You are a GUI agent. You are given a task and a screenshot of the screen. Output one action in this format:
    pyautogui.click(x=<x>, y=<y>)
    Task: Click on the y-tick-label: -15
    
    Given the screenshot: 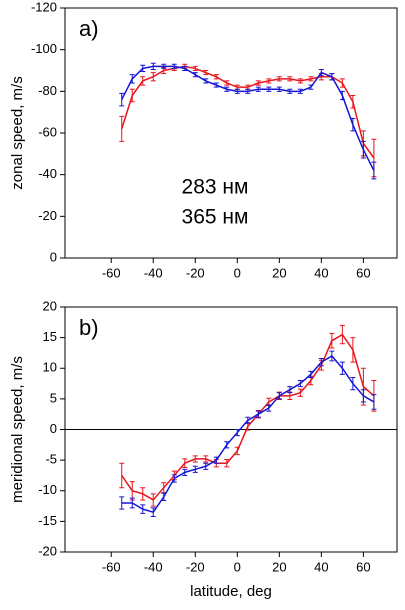 What is the action you would take?
    pyautogui.click(x=47, y=520)
    